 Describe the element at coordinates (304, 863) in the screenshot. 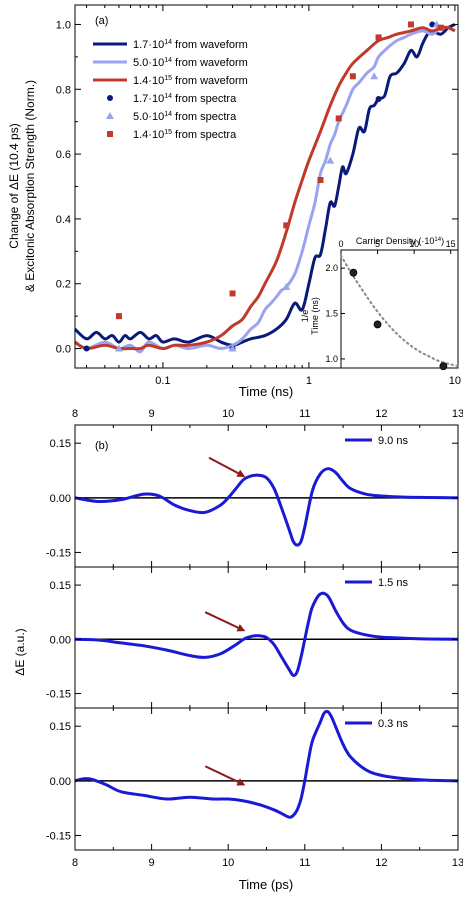

I see `panel-b-xtick-label: 11` at that location.